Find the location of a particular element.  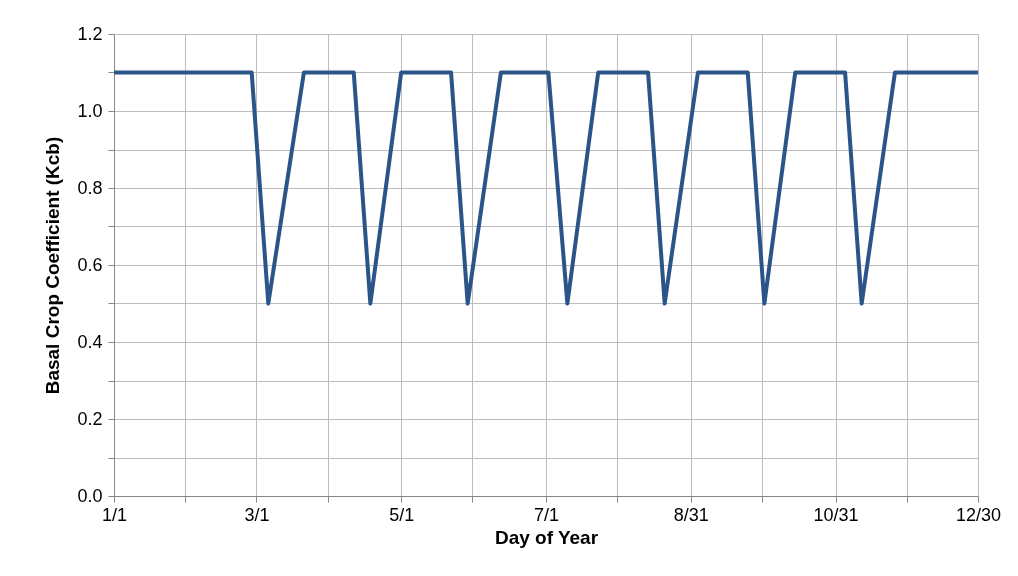

y-tick-label: 1.2 is located at coordinates (90, 33).